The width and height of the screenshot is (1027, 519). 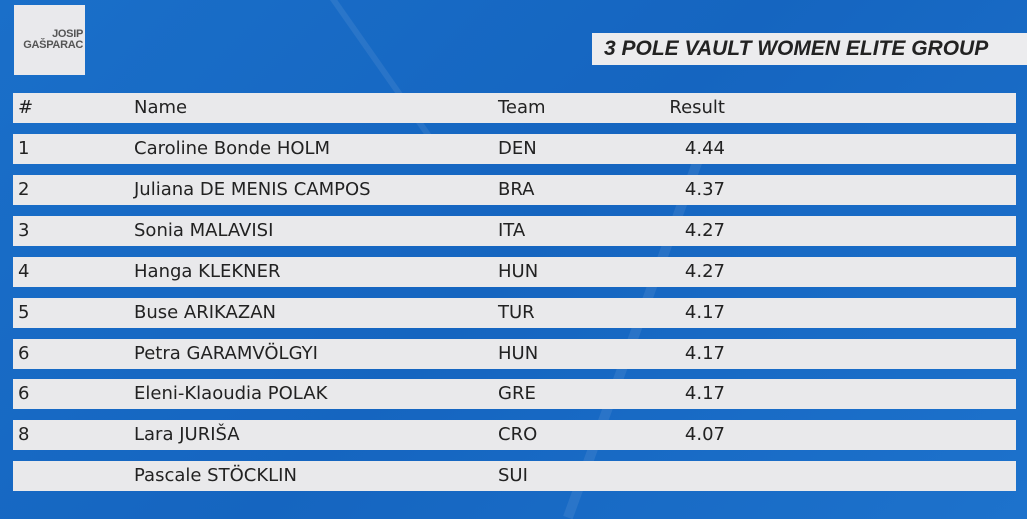 I want to click on cell-name: Buse ARIKAZAN, so click(x=205, y=312).